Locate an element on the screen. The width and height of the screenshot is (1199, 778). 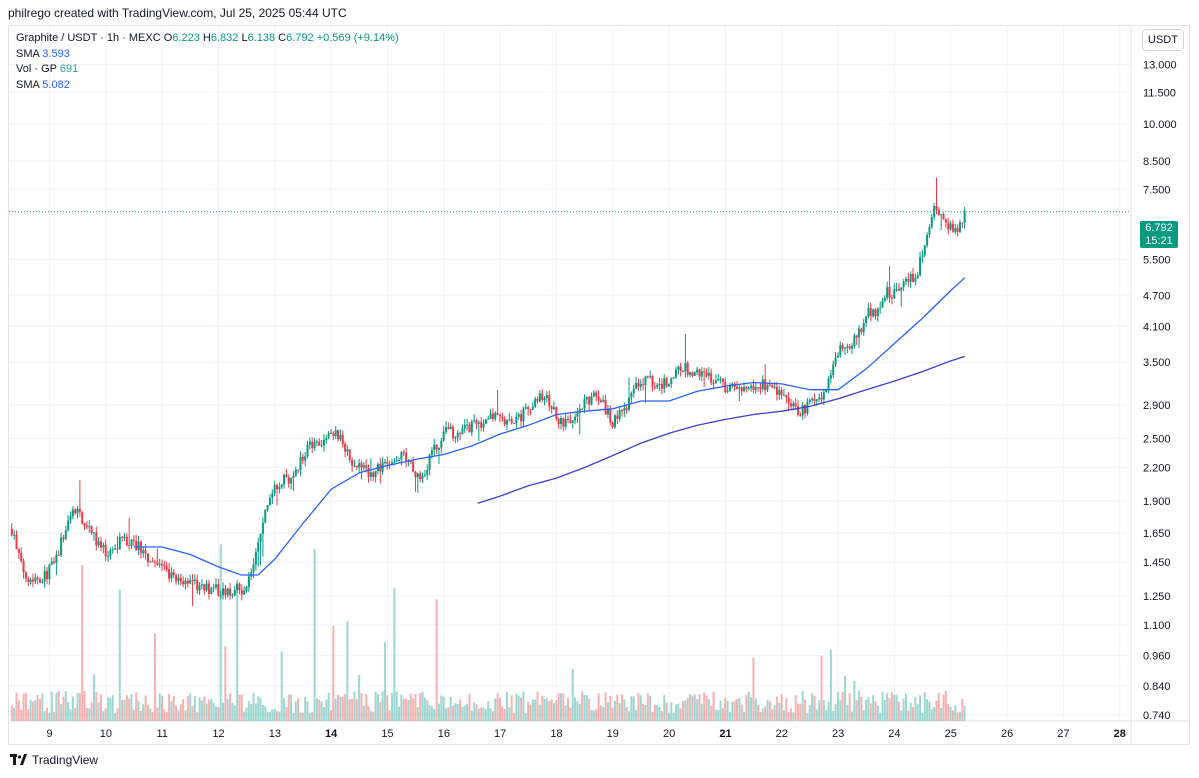
symbol-label: Graphite / USDT · 1h · MEXC is located at coordinates (88, 38).